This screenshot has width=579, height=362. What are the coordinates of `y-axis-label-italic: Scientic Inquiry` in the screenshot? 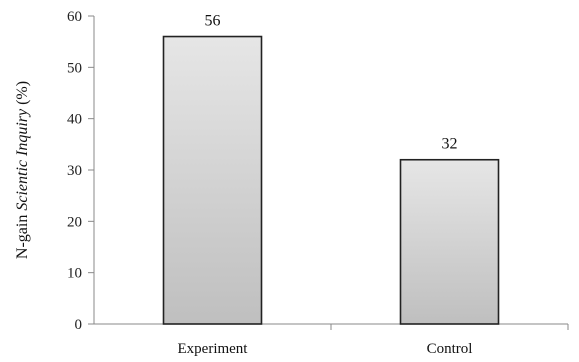 It's located at (22, 159).